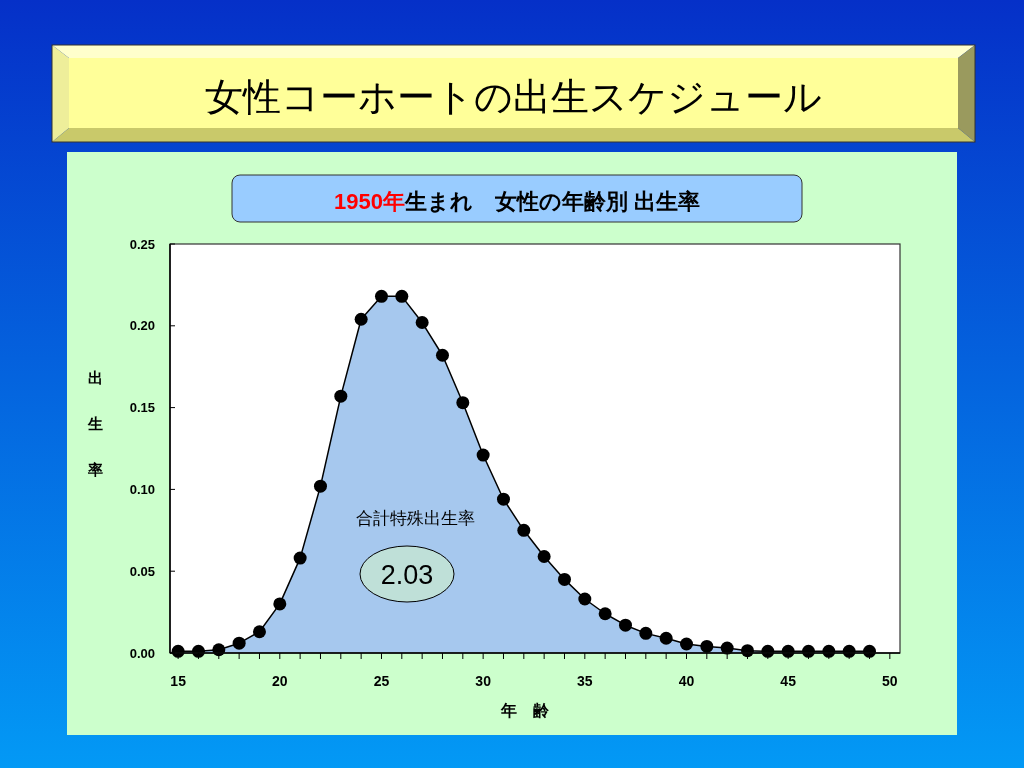  Describe the element at coordinates (890, 681) in the screenshot. I see `x-tick-label: 50` at that location.